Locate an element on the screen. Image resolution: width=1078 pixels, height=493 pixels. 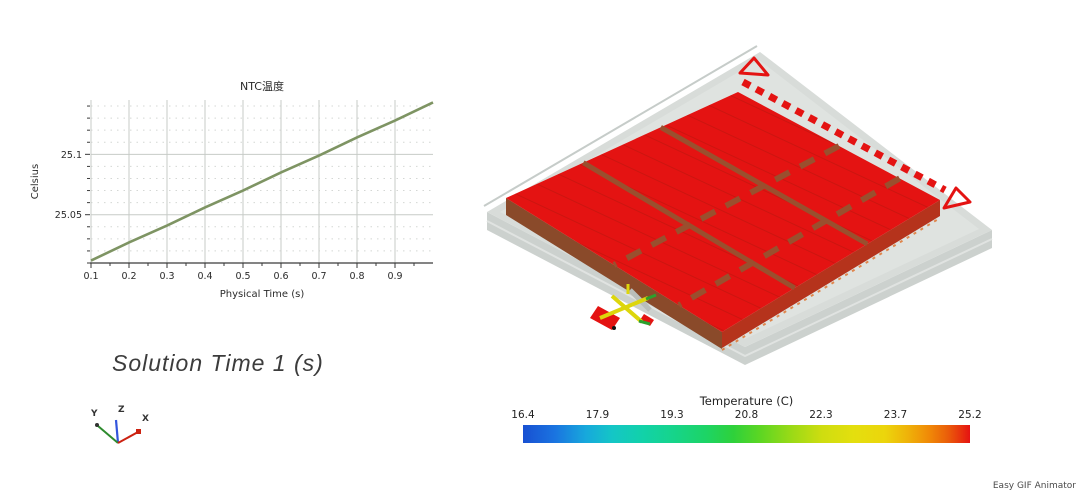
x-tick-label: 0.5 is located at coordinates (242, 276).